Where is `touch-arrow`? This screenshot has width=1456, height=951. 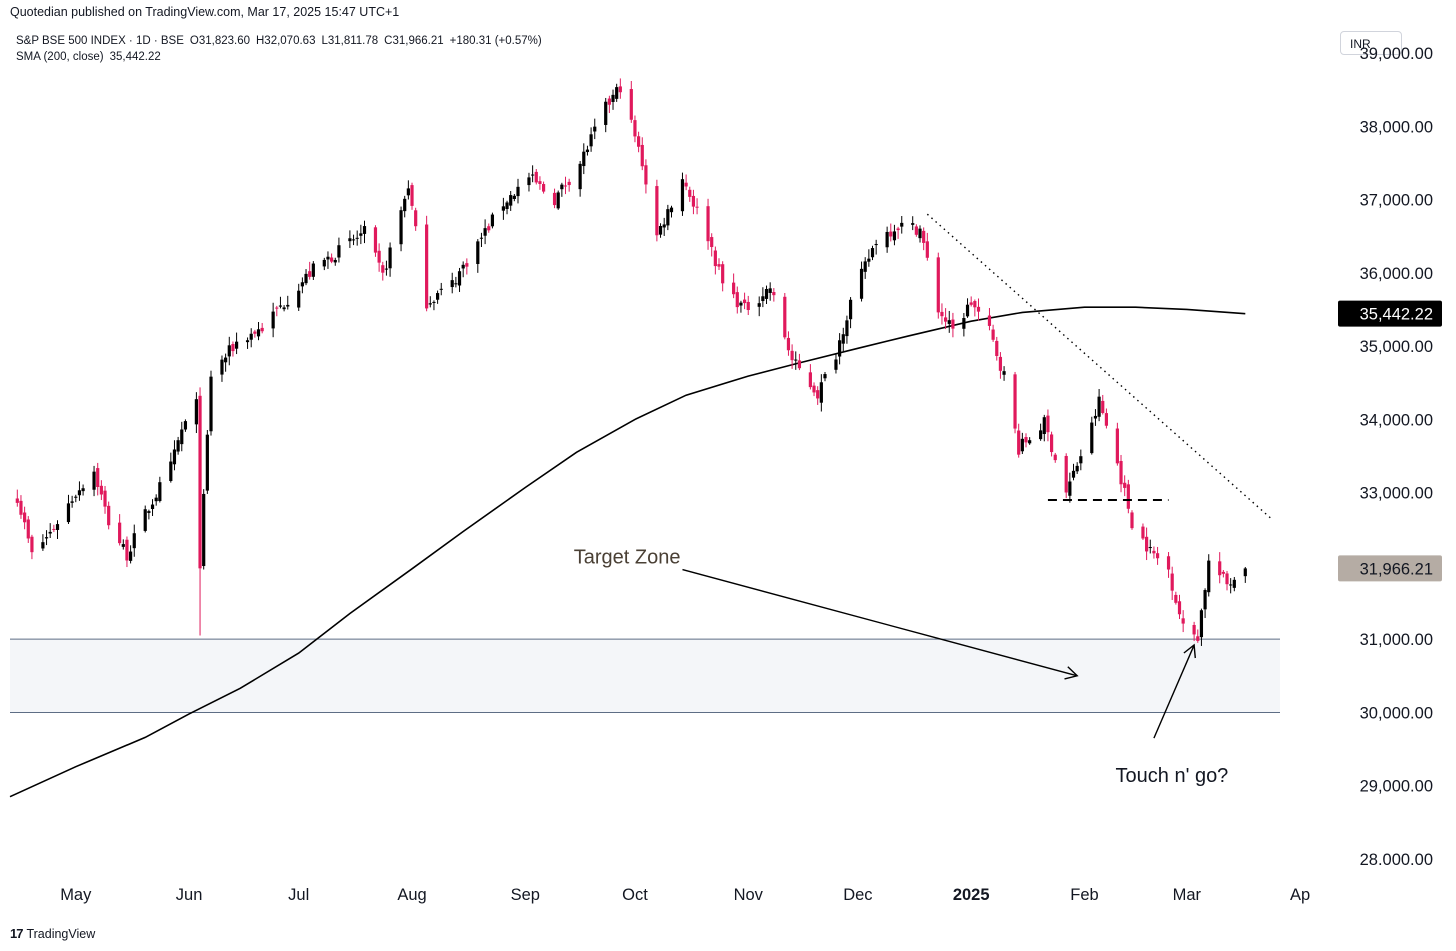
touch-arrow is located at coordinates (1174, 691).